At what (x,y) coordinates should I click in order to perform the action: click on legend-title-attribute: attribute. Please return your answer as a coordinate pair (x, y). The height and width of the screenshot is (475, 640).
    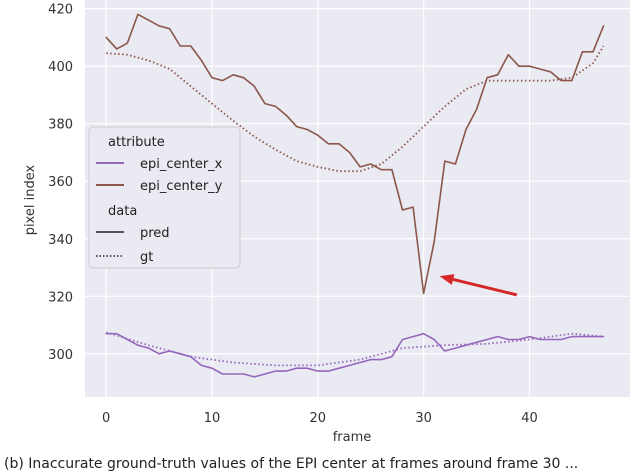
    Looking at the image, I should click on (136, 142).